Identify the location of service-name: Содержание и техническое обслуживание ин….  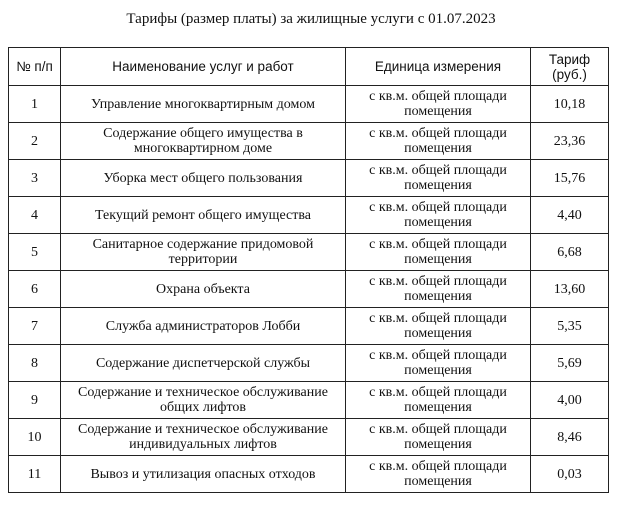
(203, 437).